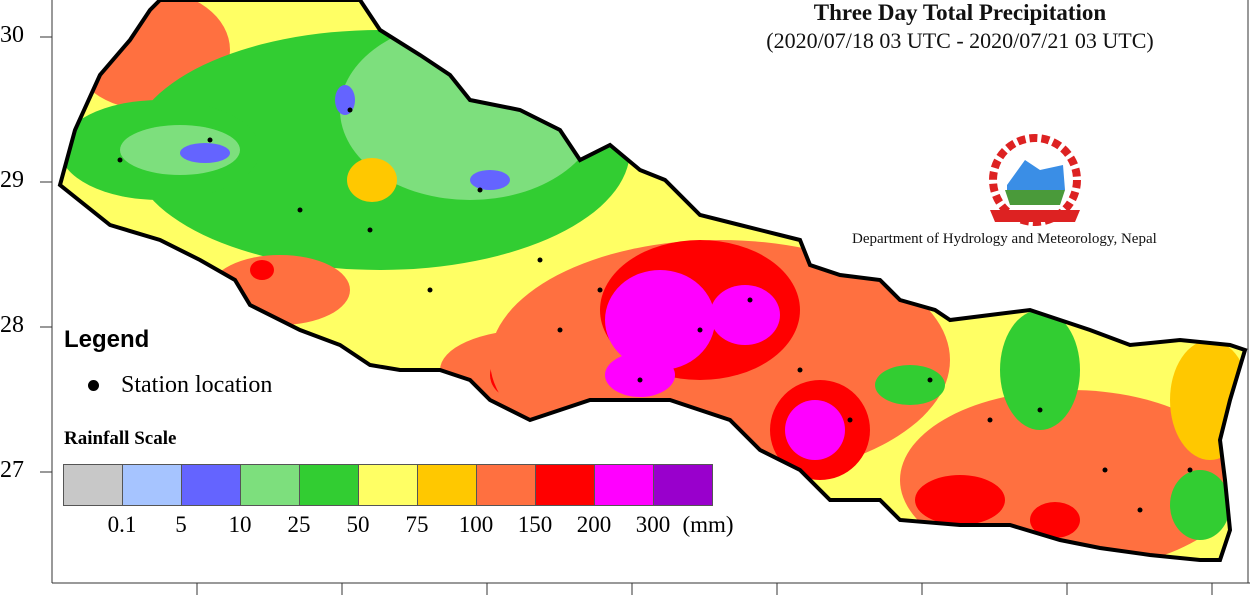 The width and height of the screenshot is (1250, 600). Describe the element at coordinates (535, 524) in the screenshot. I see `scale-label: 150` at that location.